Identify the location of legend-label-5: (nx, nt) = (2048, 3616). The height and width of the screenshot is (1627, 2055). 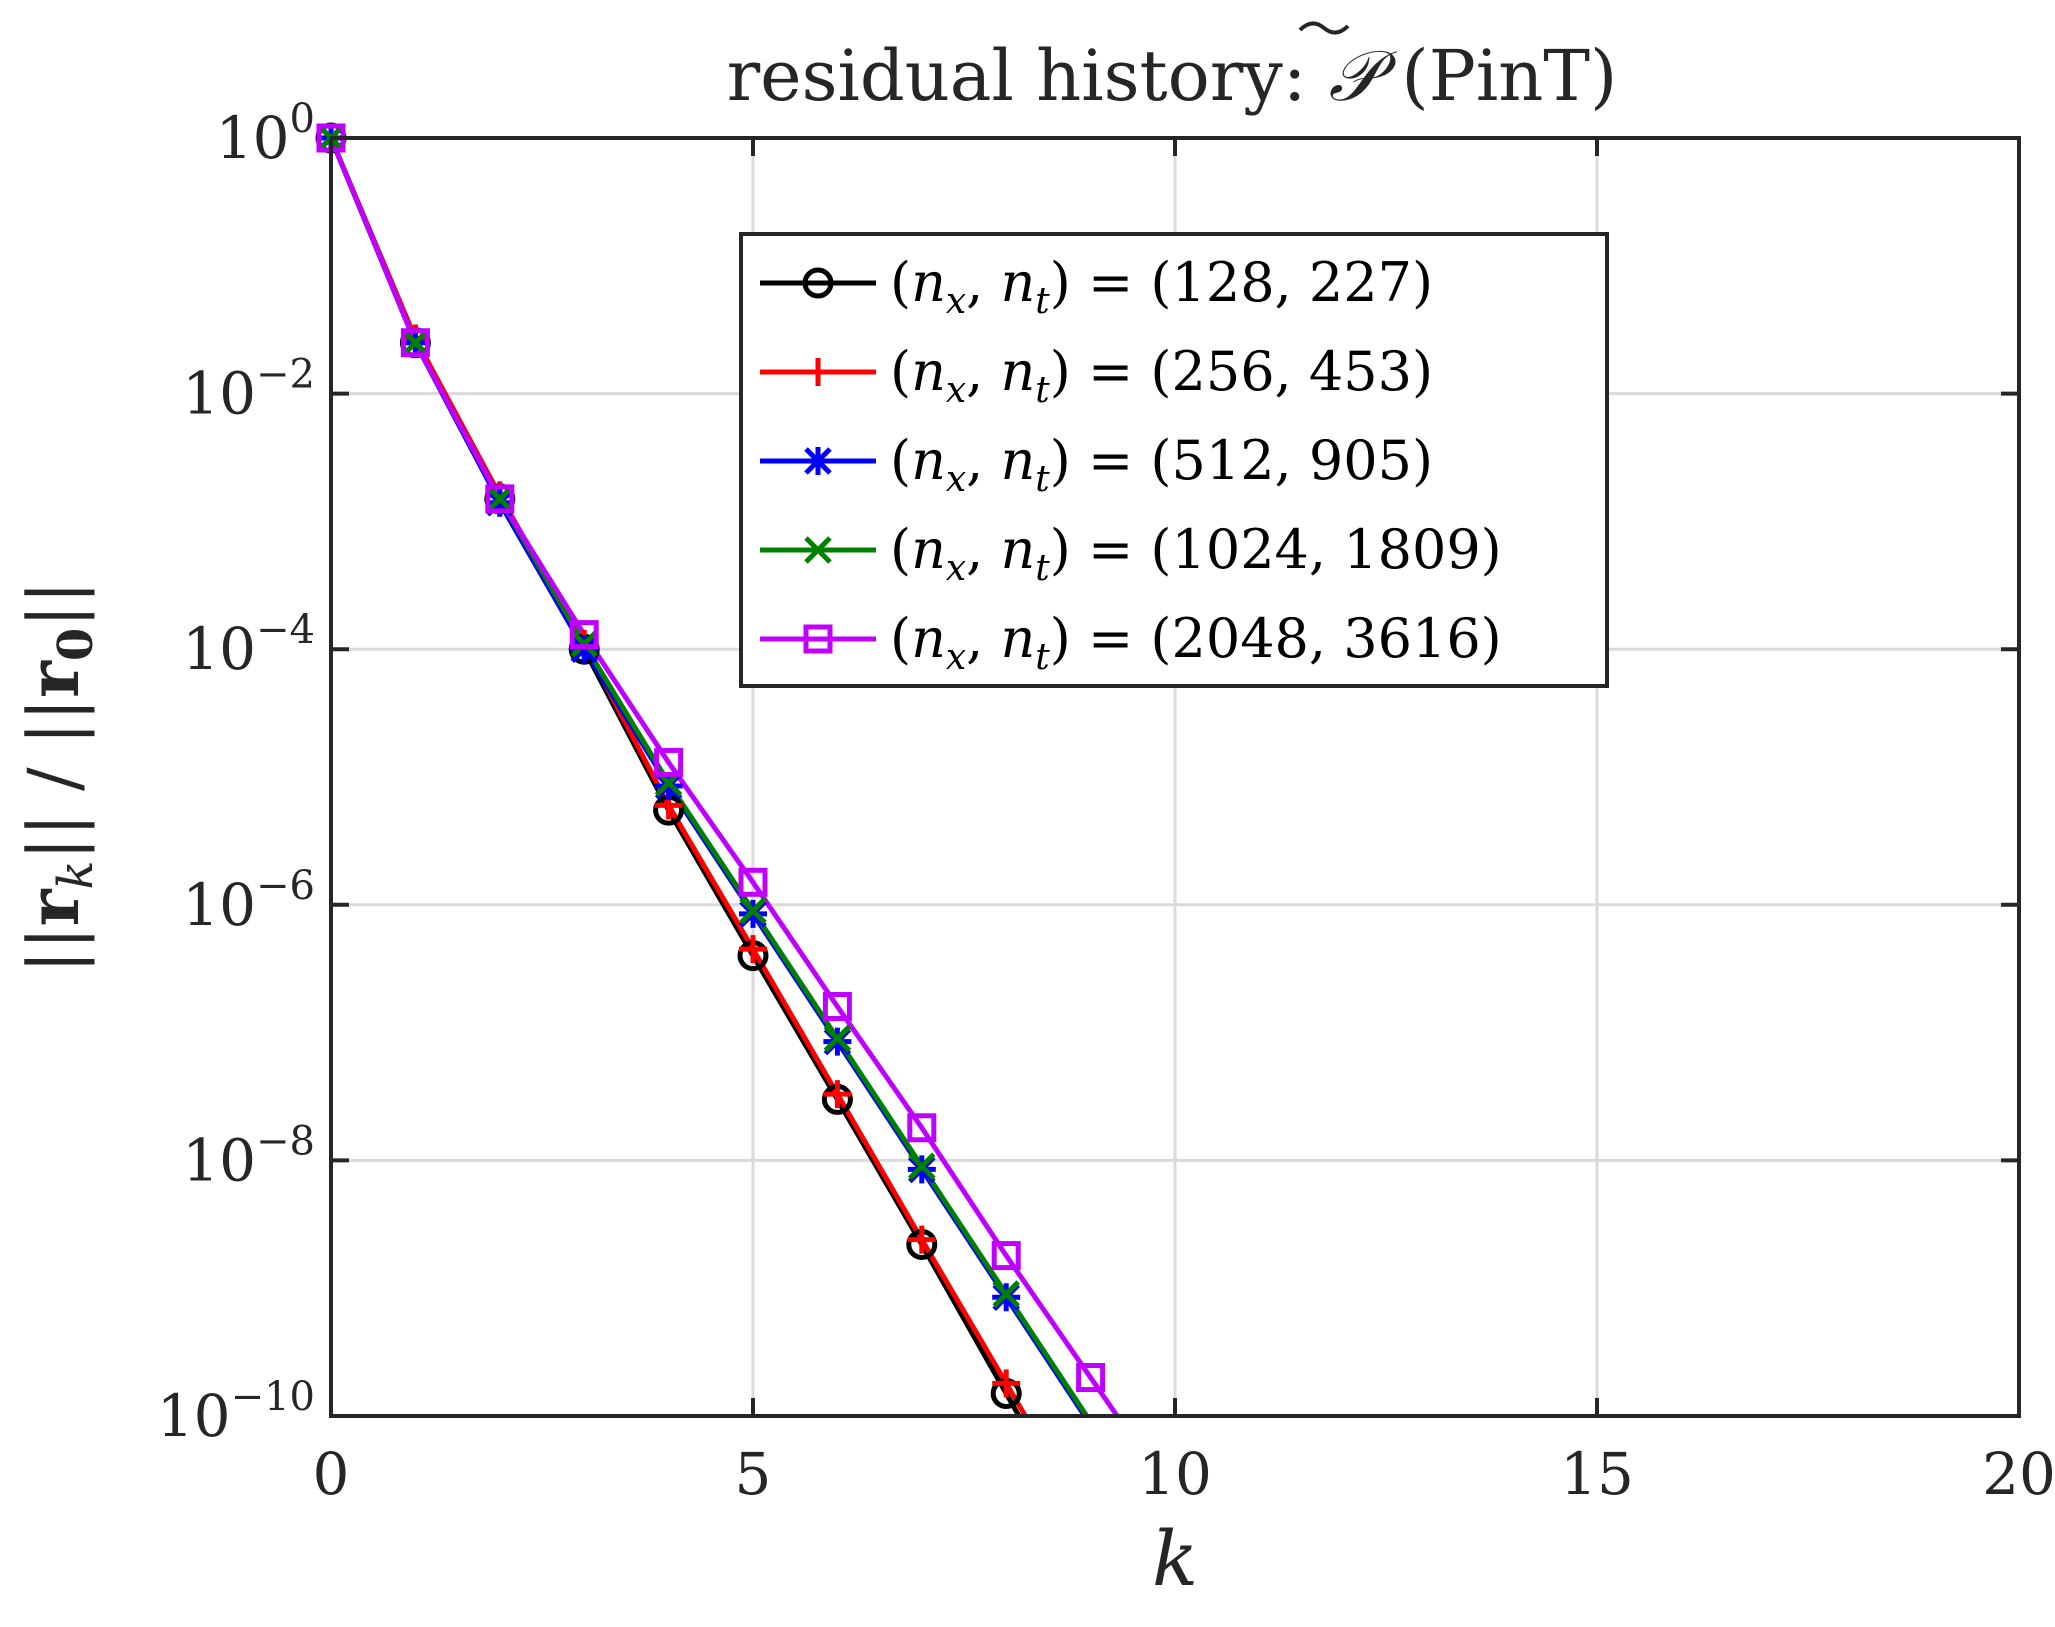
(1196, 642).